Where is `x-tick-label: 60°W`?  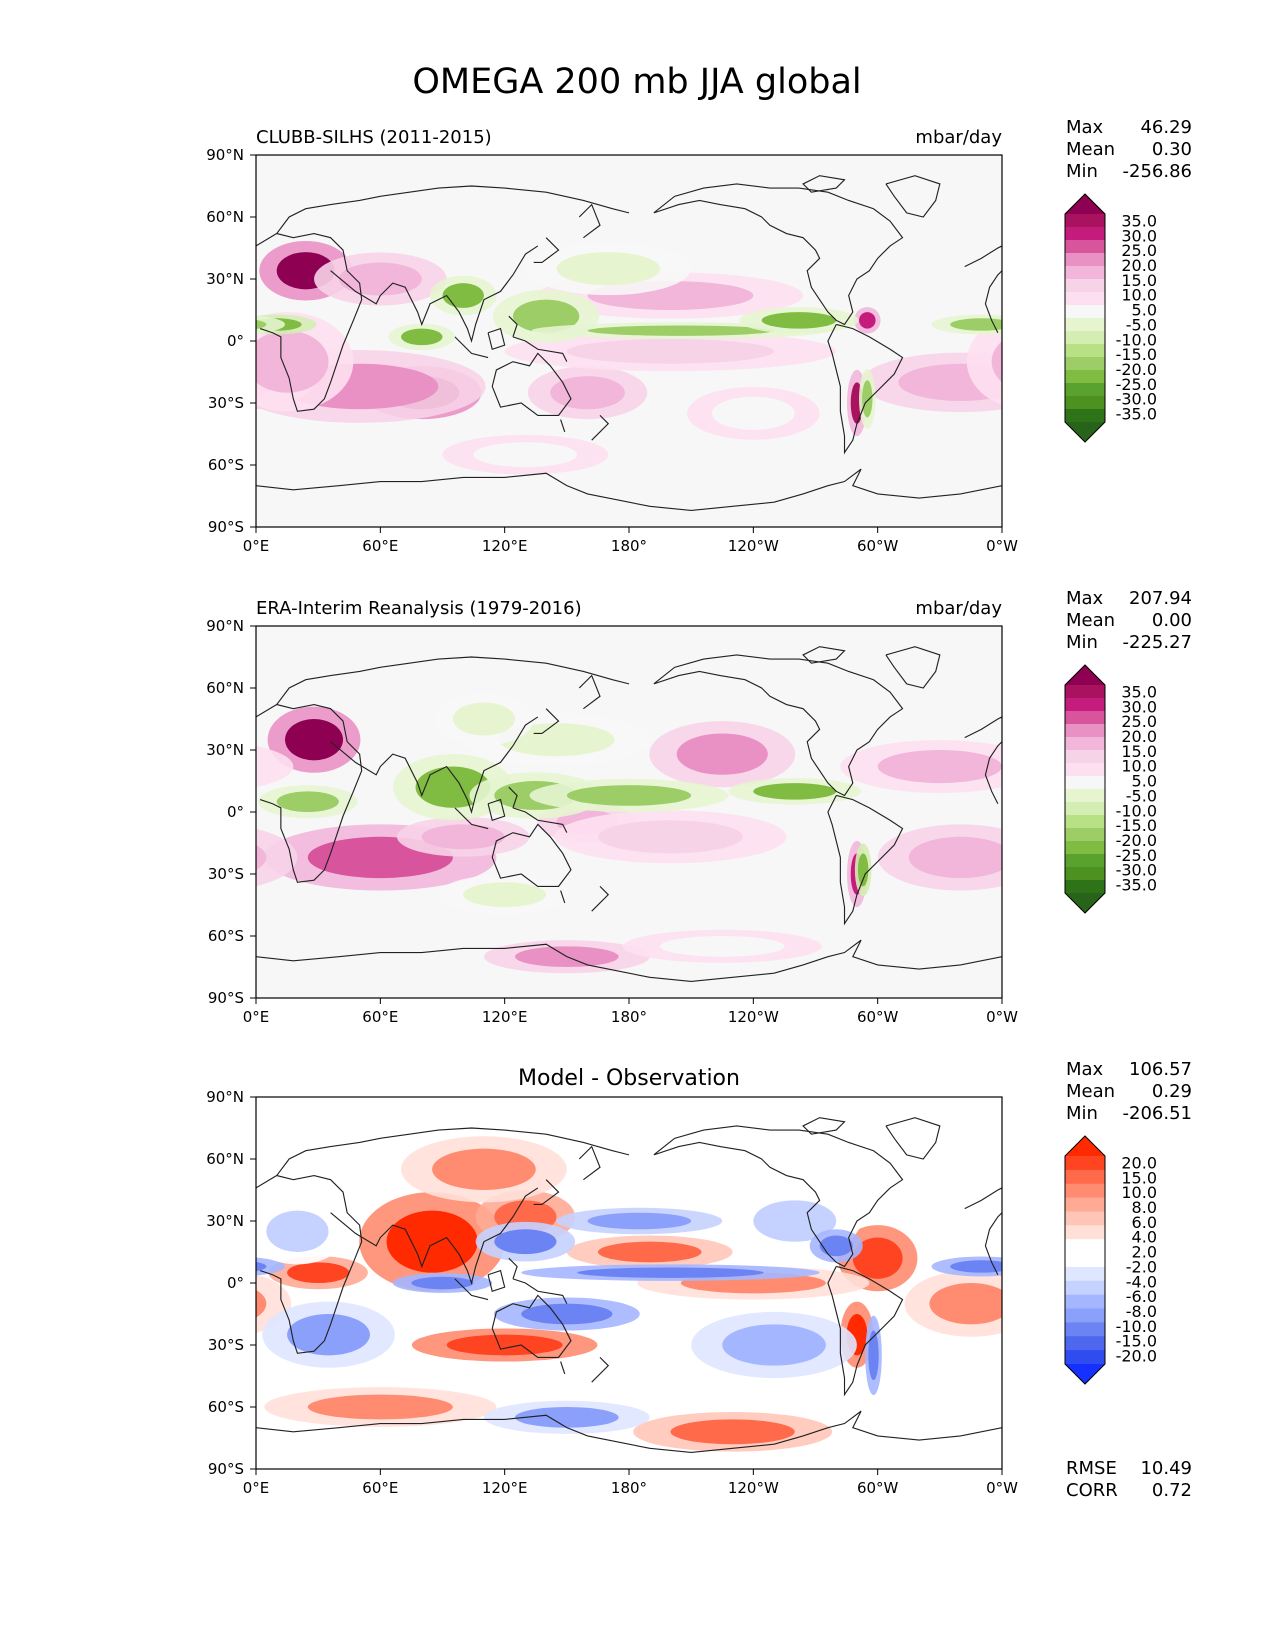 x-tick-label: 60°W is located at coordinates (878, 1488).